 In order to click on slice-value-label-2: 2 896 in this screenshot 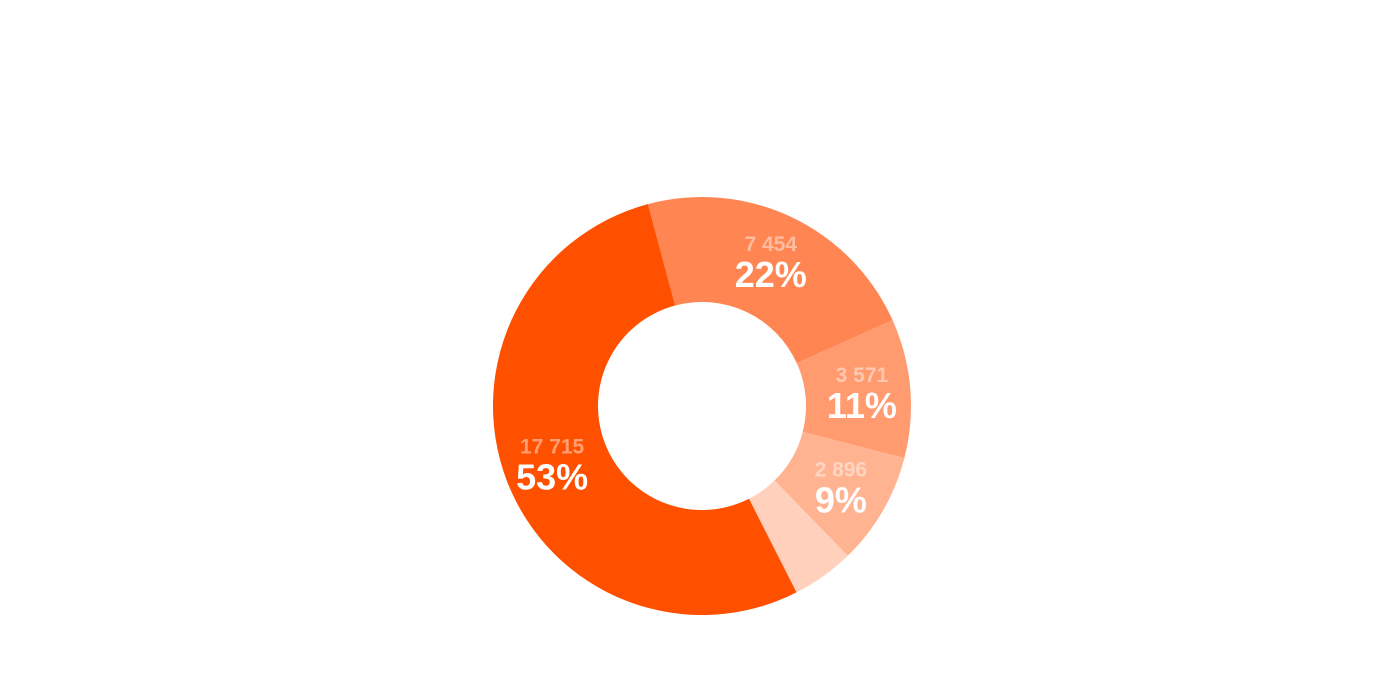, I will do `click(841, 469)`.